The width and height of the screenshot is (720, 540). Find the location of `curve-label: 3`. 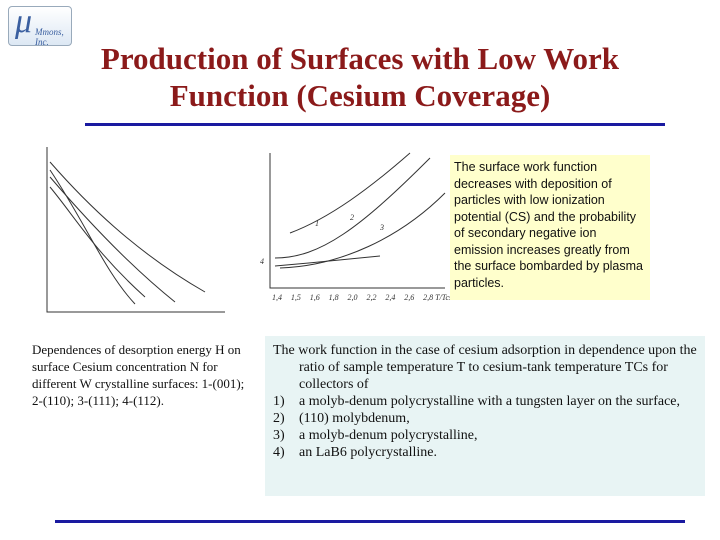

curve-label: 3 is located at coordinates (381, 227).